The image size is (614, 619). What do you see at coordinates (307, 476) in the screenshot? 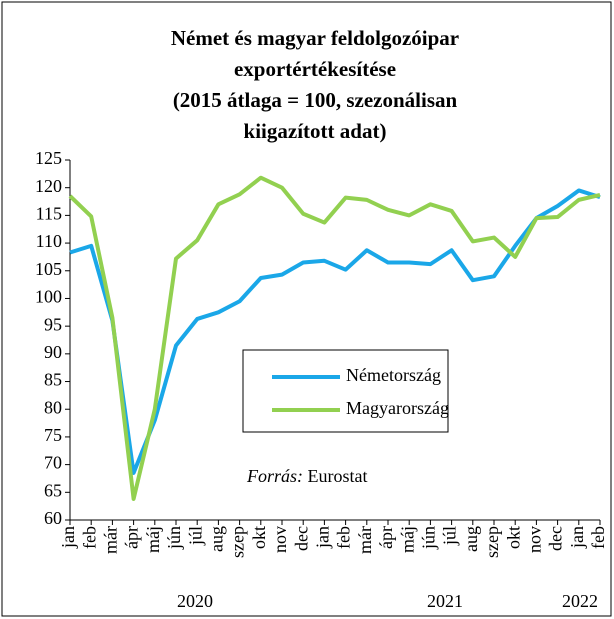
I see `source: Forrás: Eurostat` at bounding box center [307, 476].